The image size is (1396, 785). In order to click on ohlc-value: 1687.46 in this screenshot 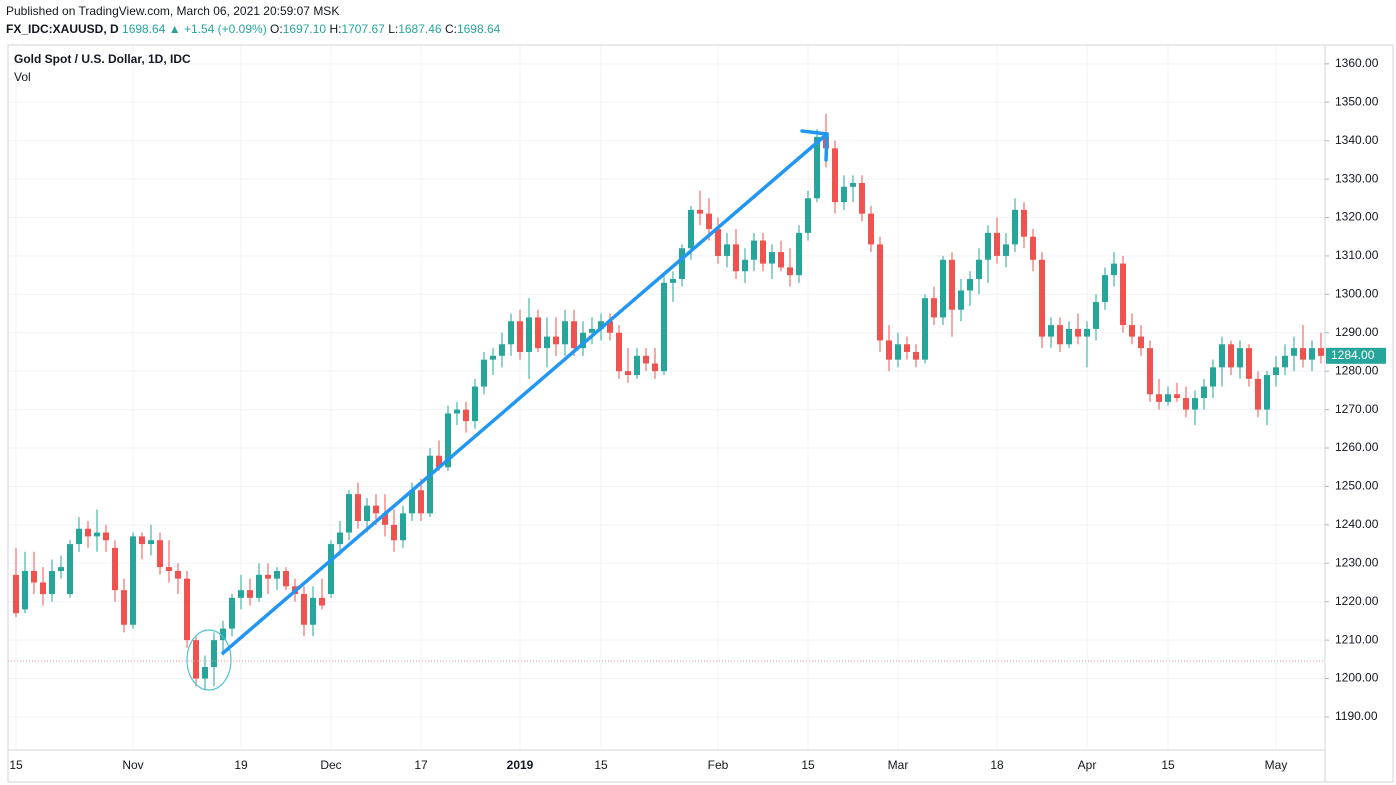, I will do `click(420, 29)`.